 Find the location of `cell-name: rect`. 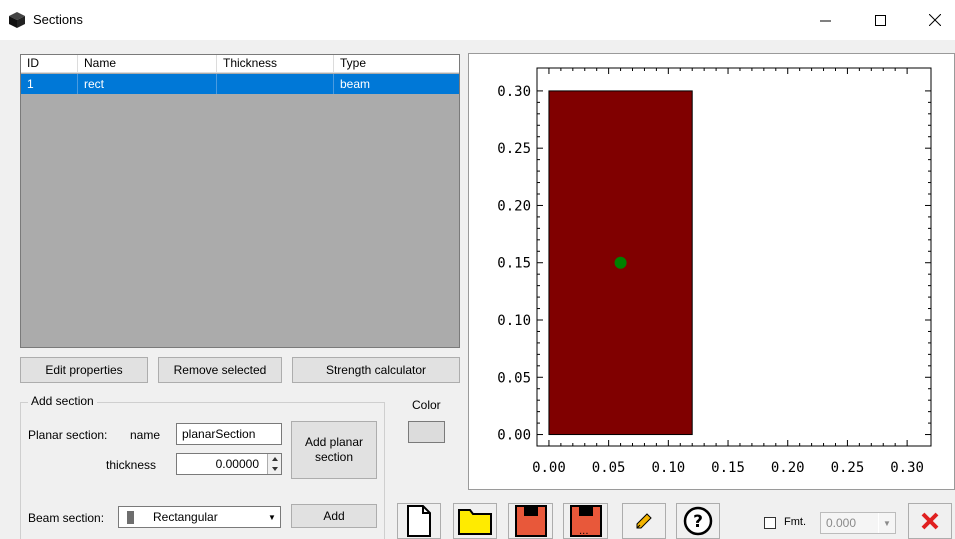

cell-name: rect is located at coordinates (147, 84).